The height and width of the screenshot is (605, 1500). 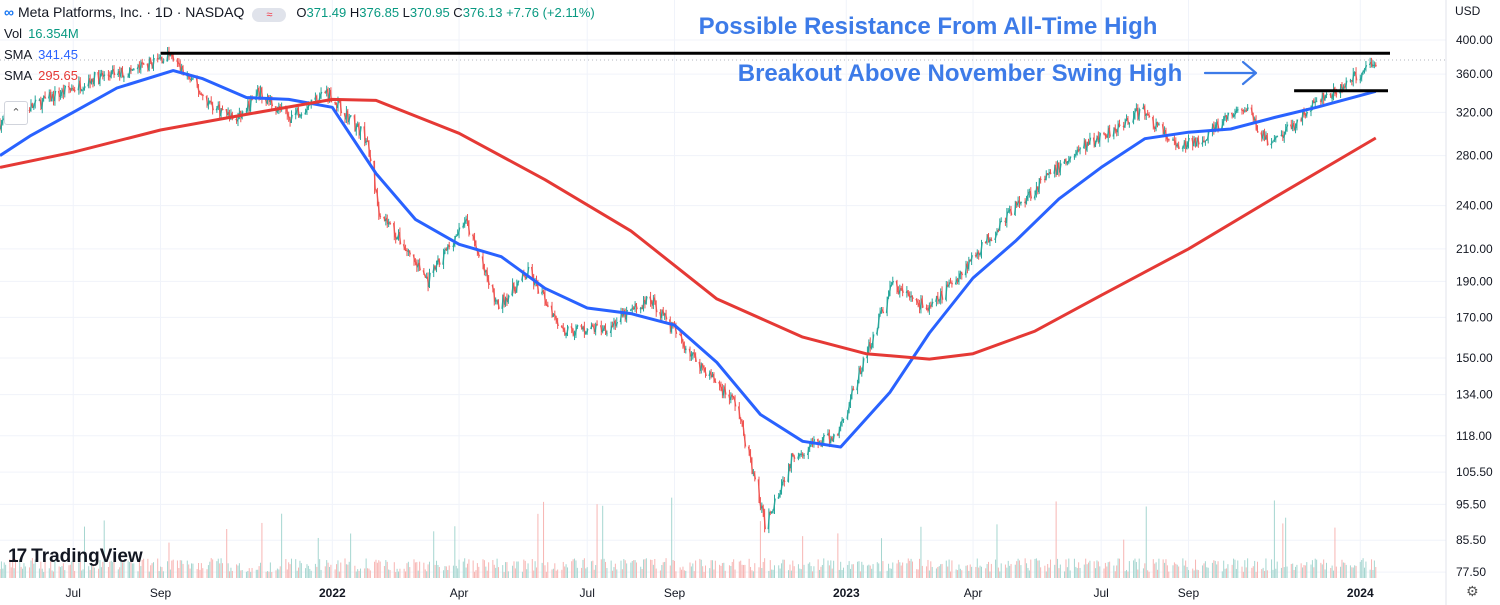 I want to click on collapse-legend-button: ⌃, so click(x=16, y=113).